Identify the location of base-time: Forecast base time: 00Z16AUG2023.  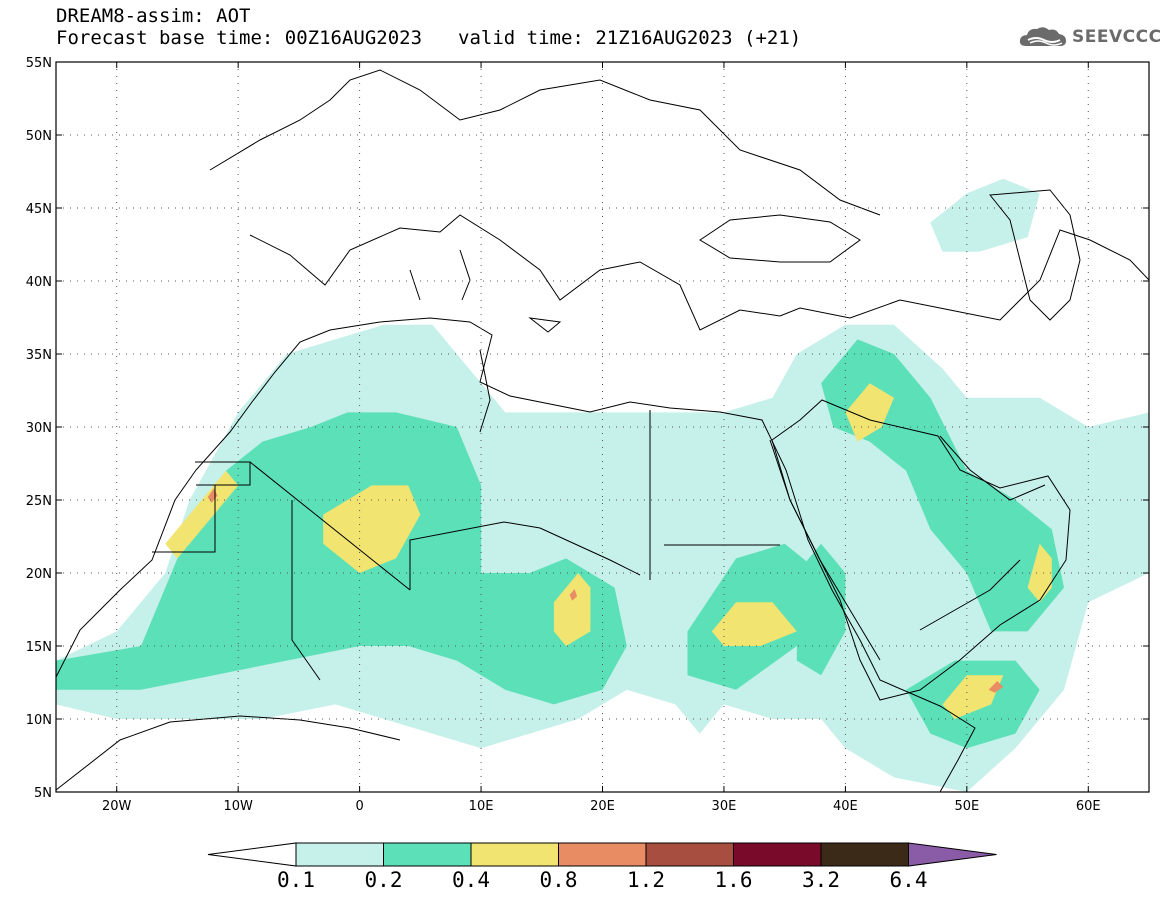
(239, 38).